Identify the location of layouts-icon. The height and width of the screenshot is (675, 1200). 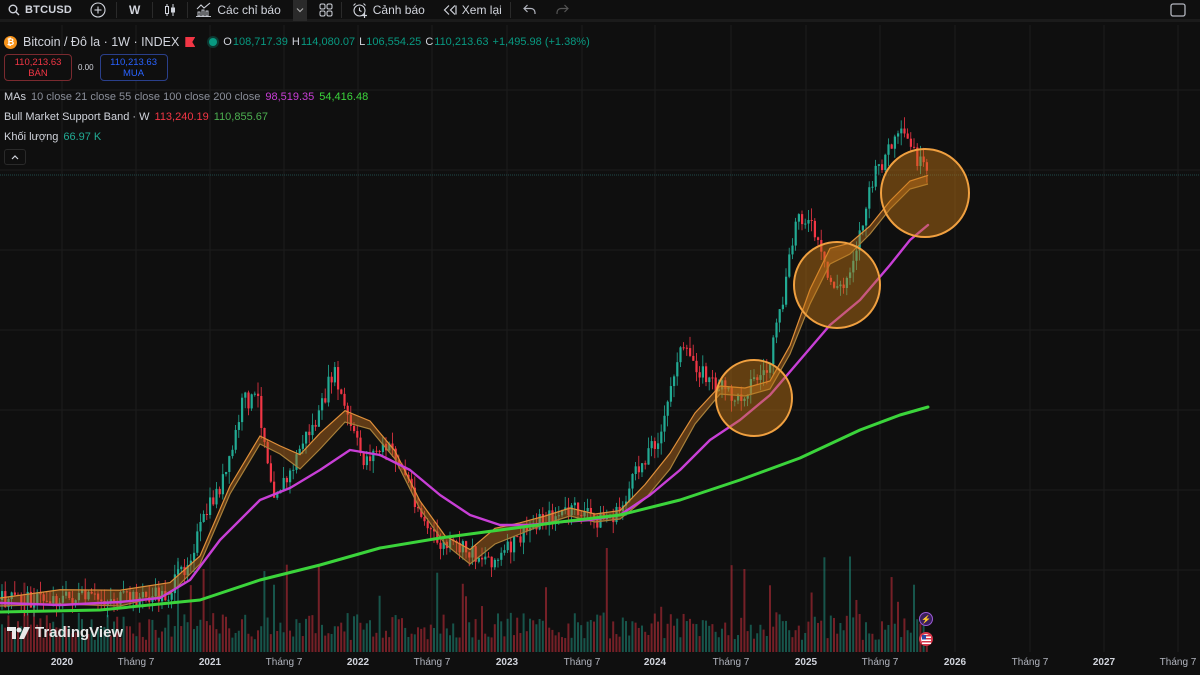
(326, 10).